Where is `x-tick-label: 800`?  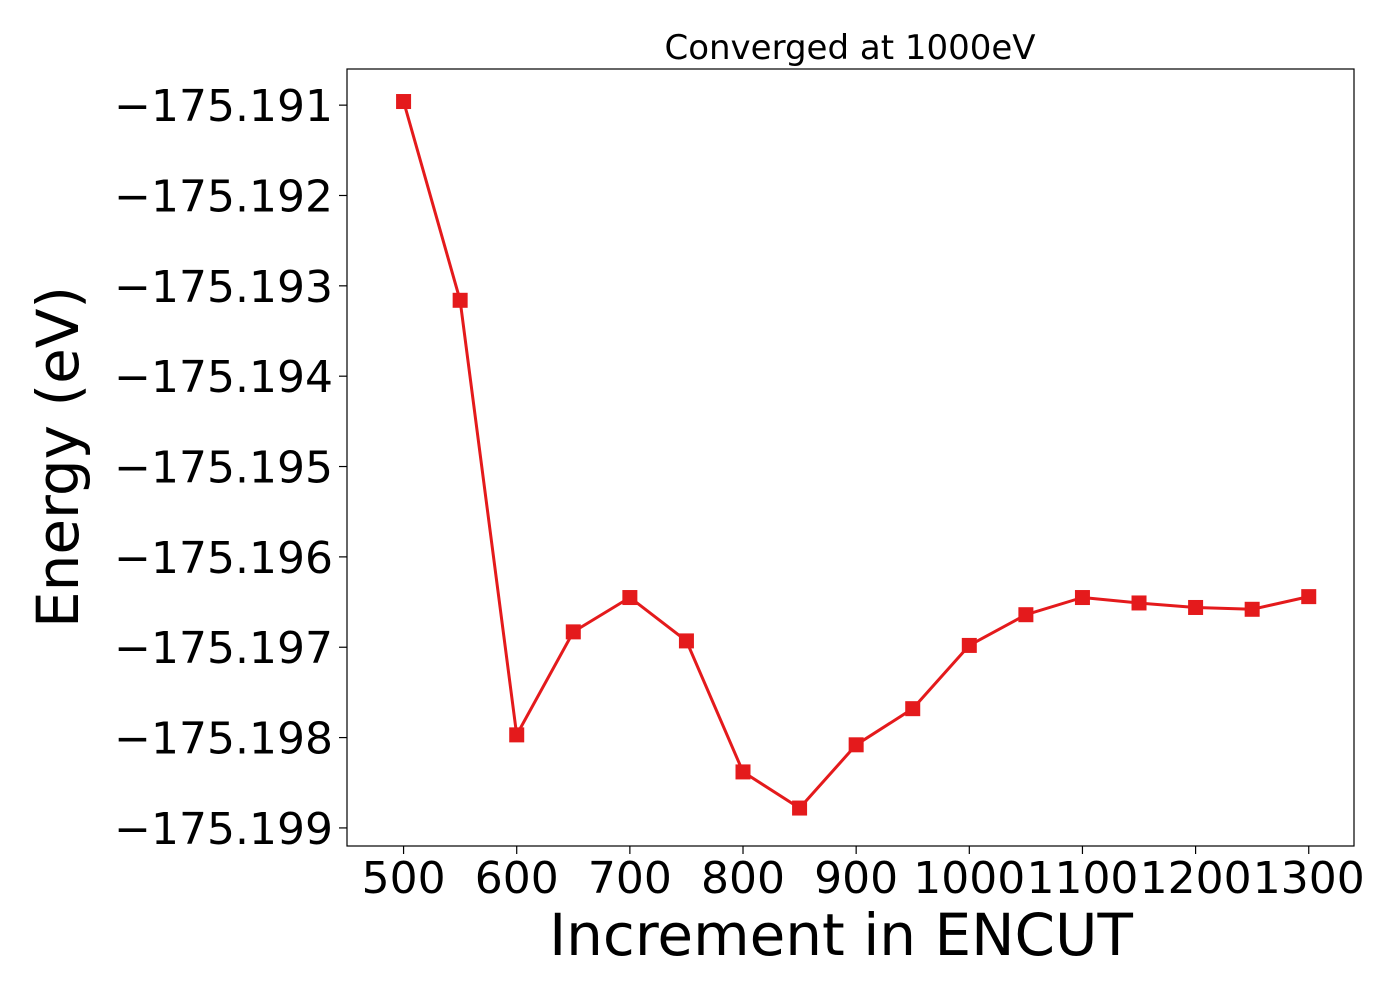 x-tick-label: 800 is located at coordinates (743, 878).